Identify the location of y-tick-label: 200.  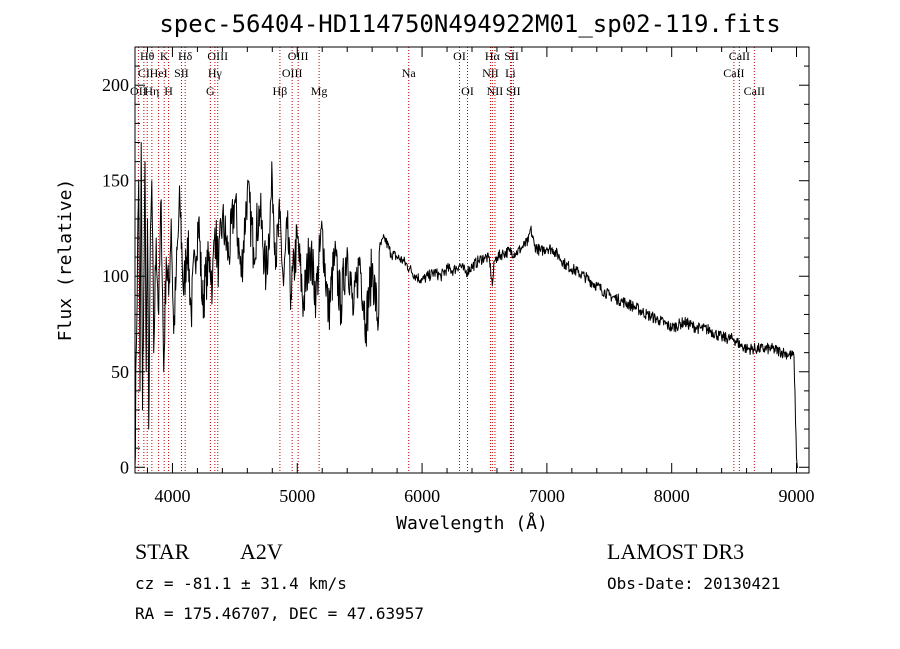
(115, 85).